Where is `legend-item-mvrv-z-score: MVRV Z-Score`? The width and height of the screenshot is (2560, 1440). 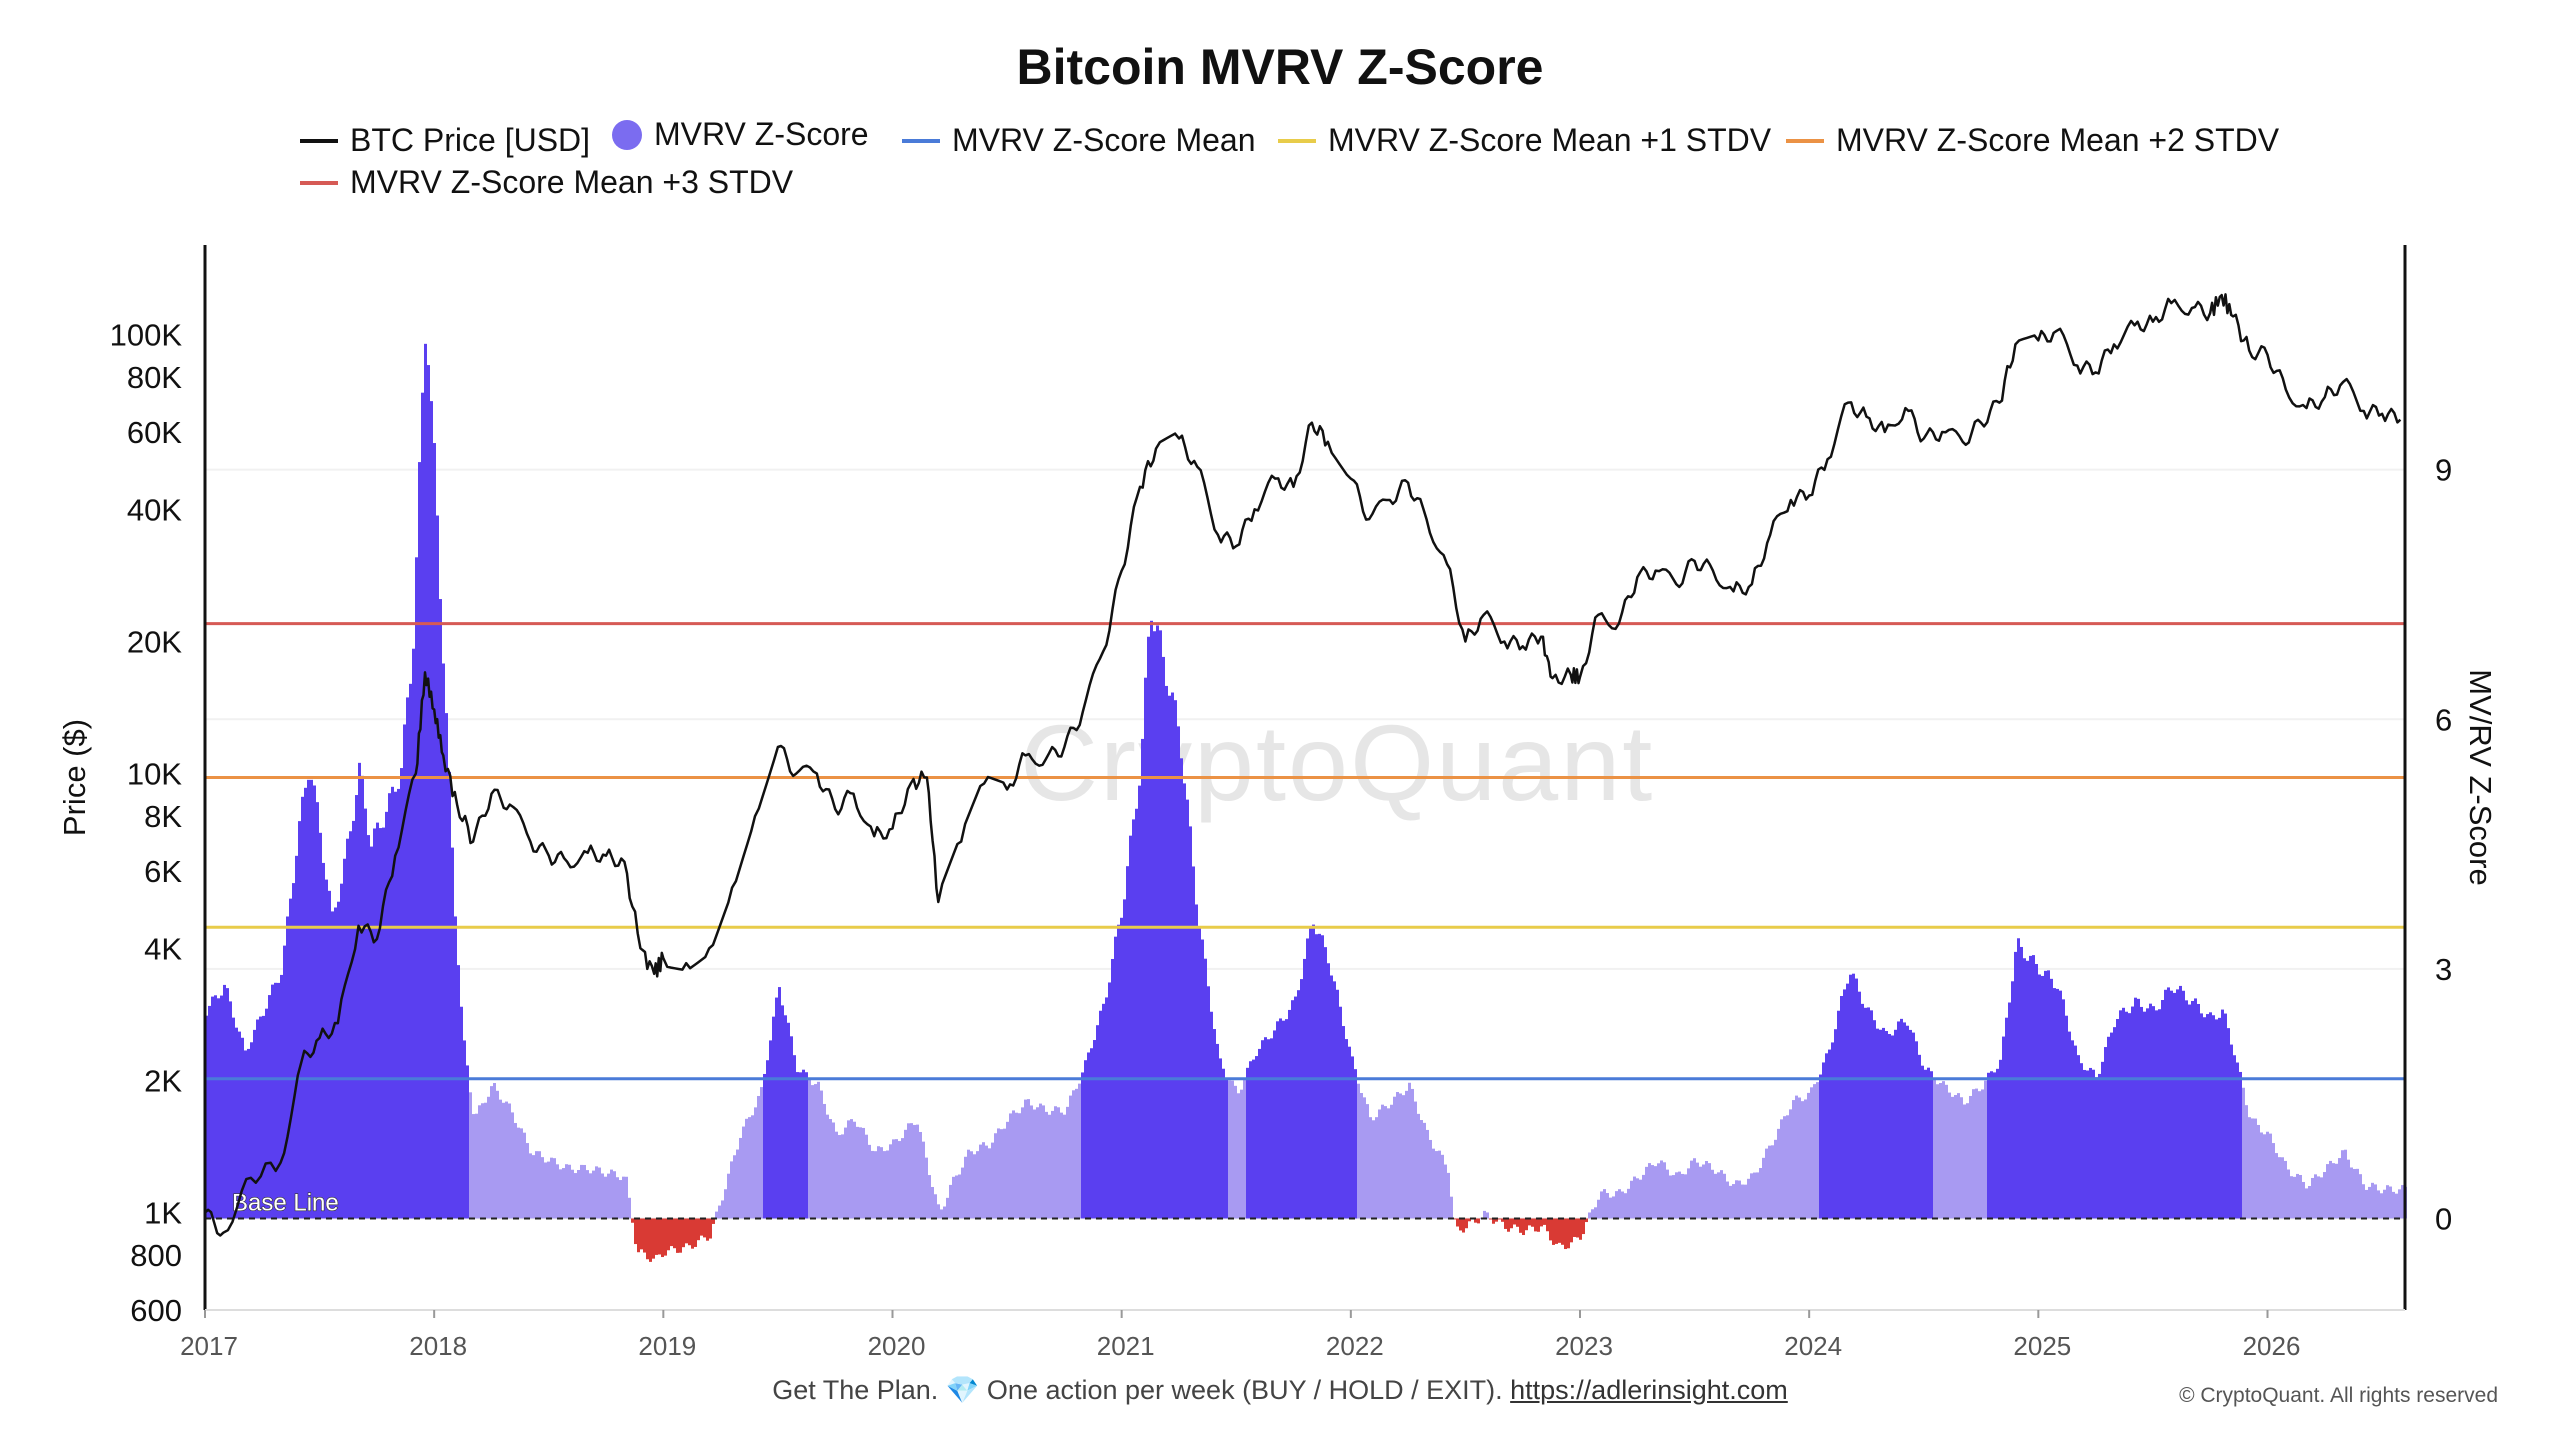 legend-item-mvrv-z-score: MVRV Z-Score is located at coordinates (740, 134).